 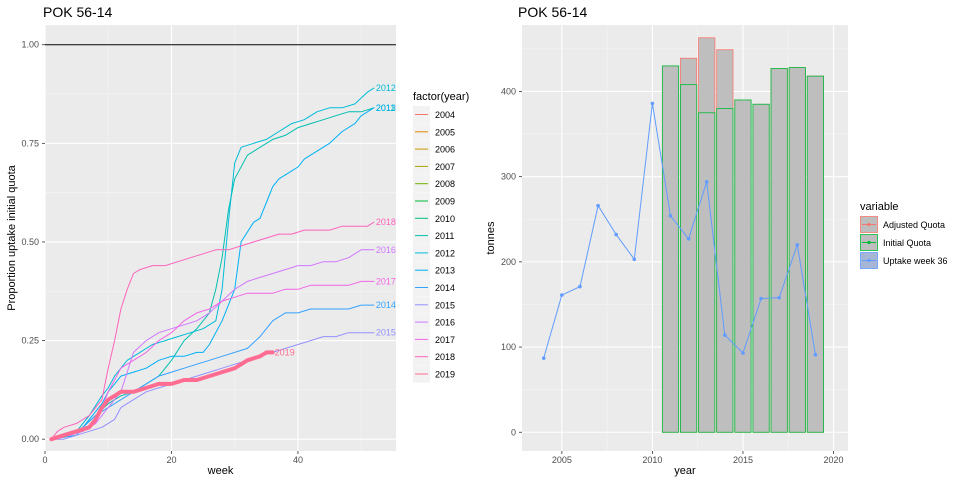 I want to click on legend-label-2008: 2008, so click(x=445, y=184).